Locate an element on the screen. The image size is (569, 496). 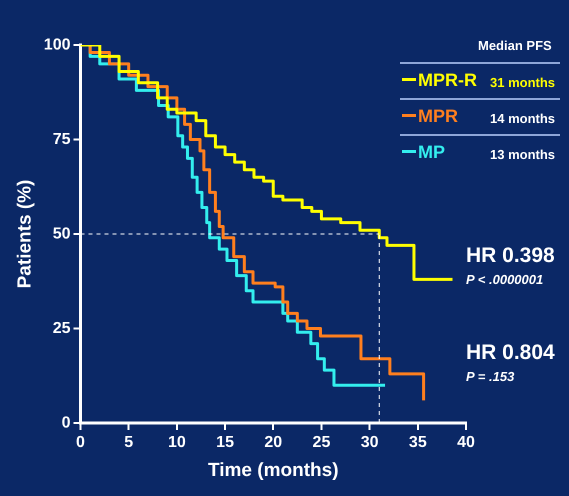
annotation: HR 0.398 is located at coordinates (510, 256).